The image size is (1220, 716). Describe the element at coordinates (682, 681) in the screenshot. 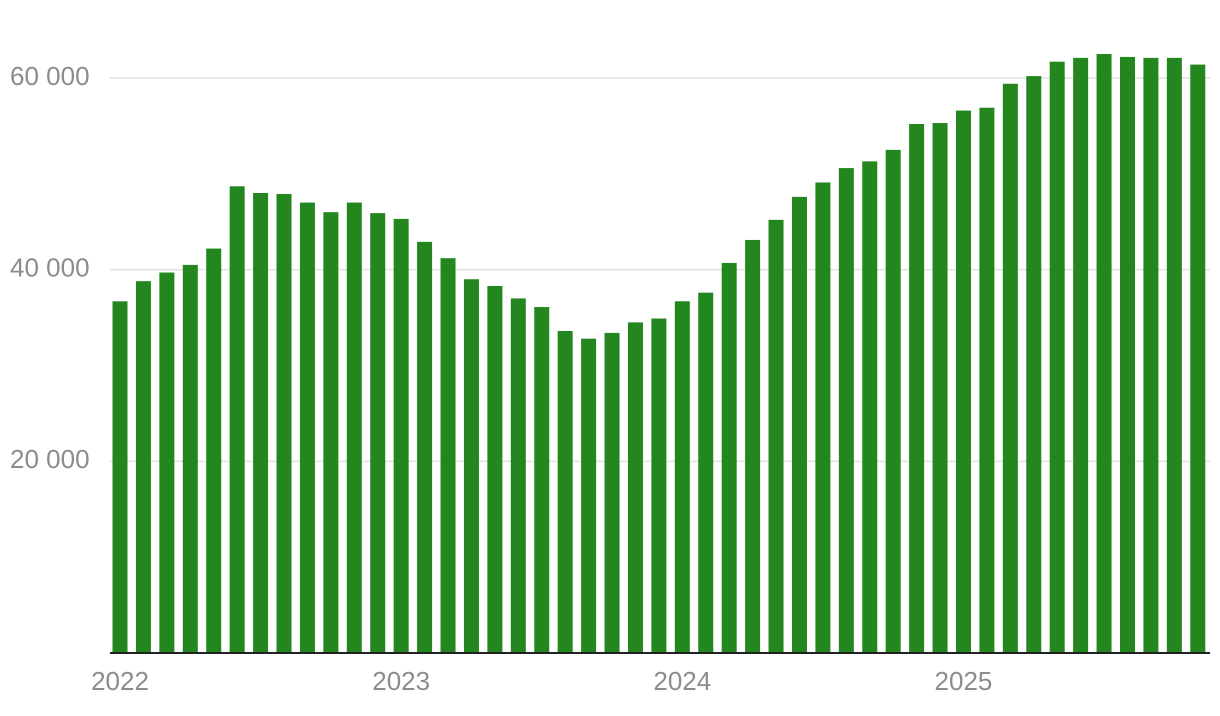

I see `x-tick-label: 2024` at that location.